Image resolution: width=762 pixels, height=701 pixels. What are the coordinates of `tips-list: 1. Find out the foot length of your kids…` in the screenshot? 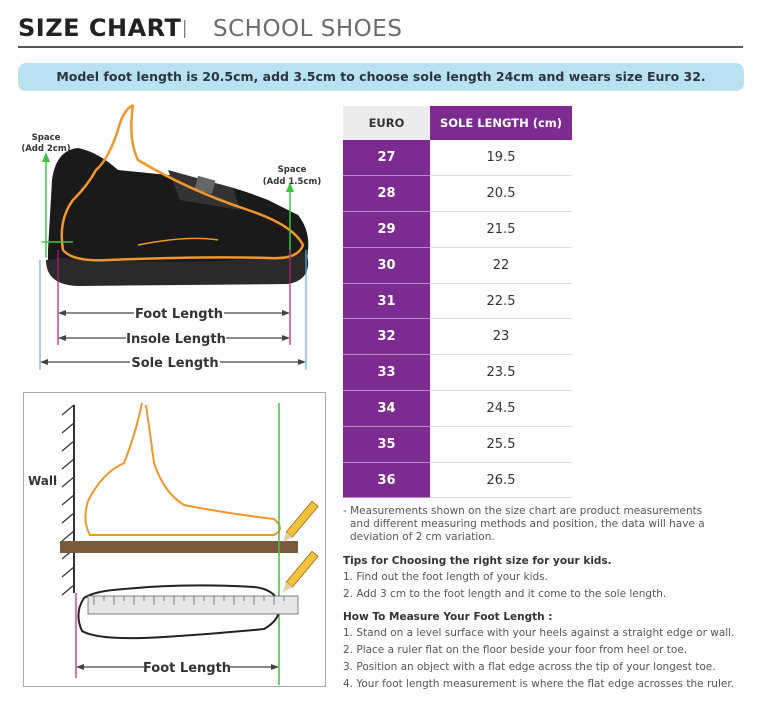 It's located at (548, 586).